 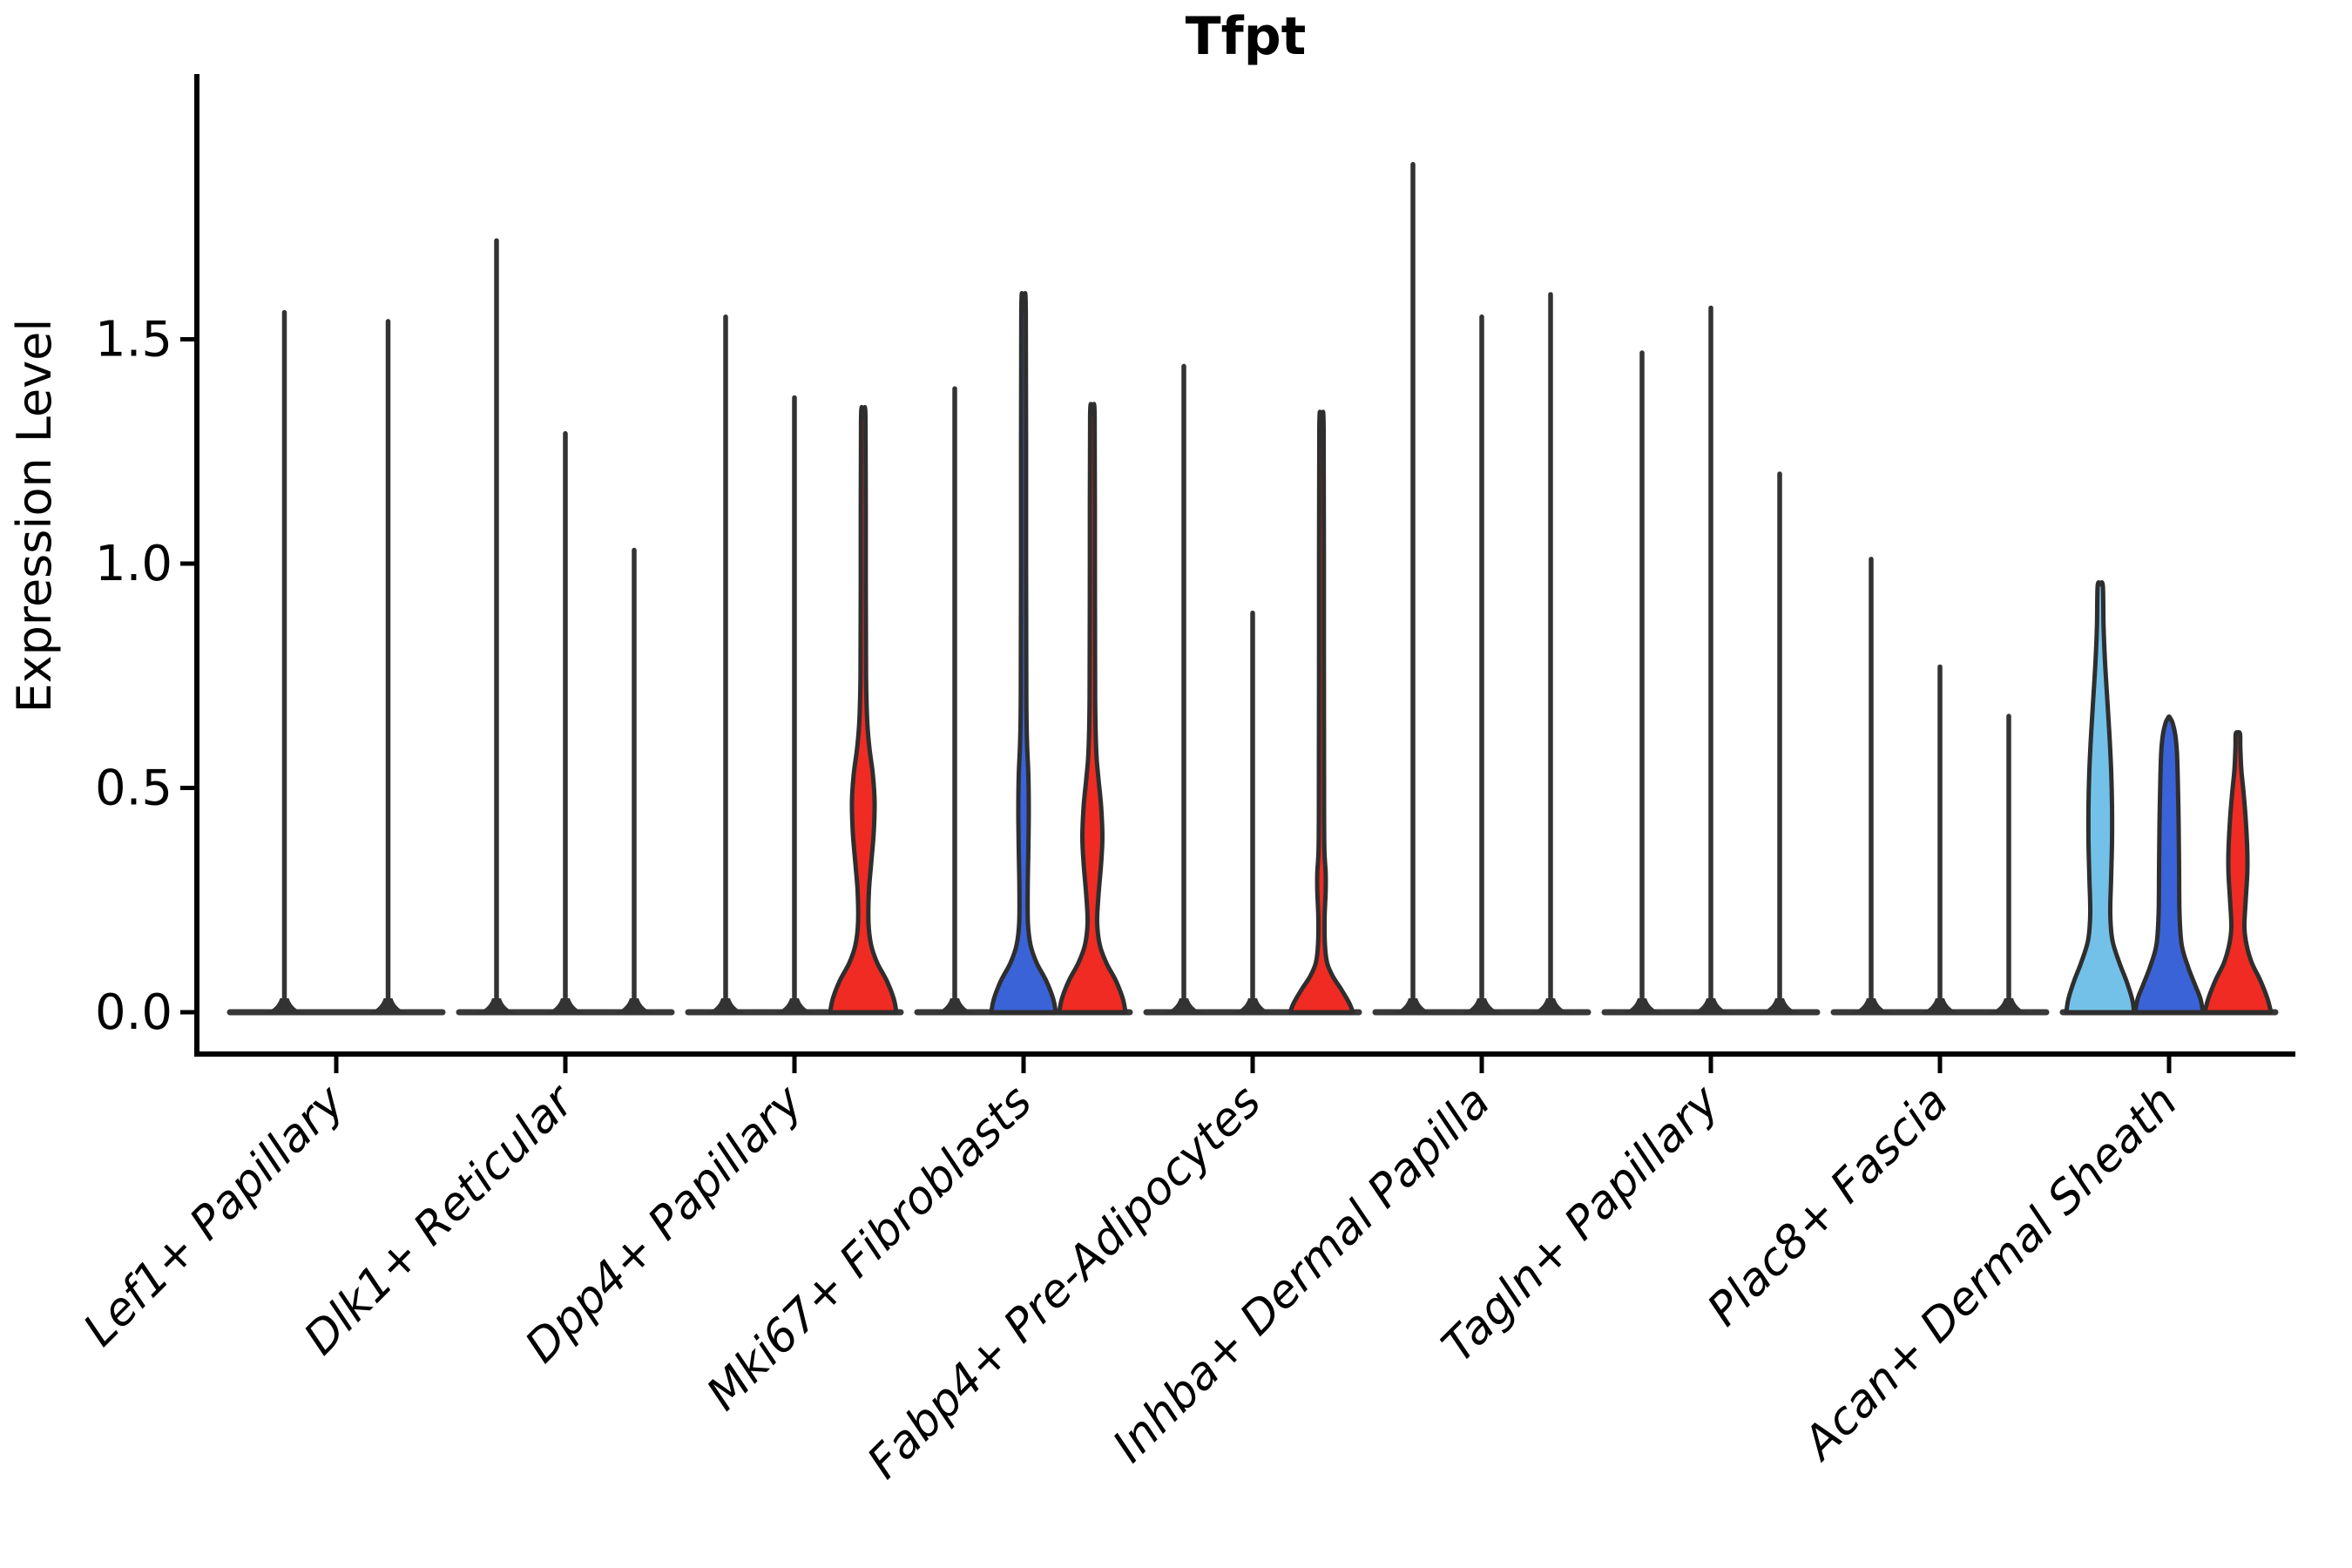 I want to click on chart-title: Tfpt, so click(x=1246, y=36).